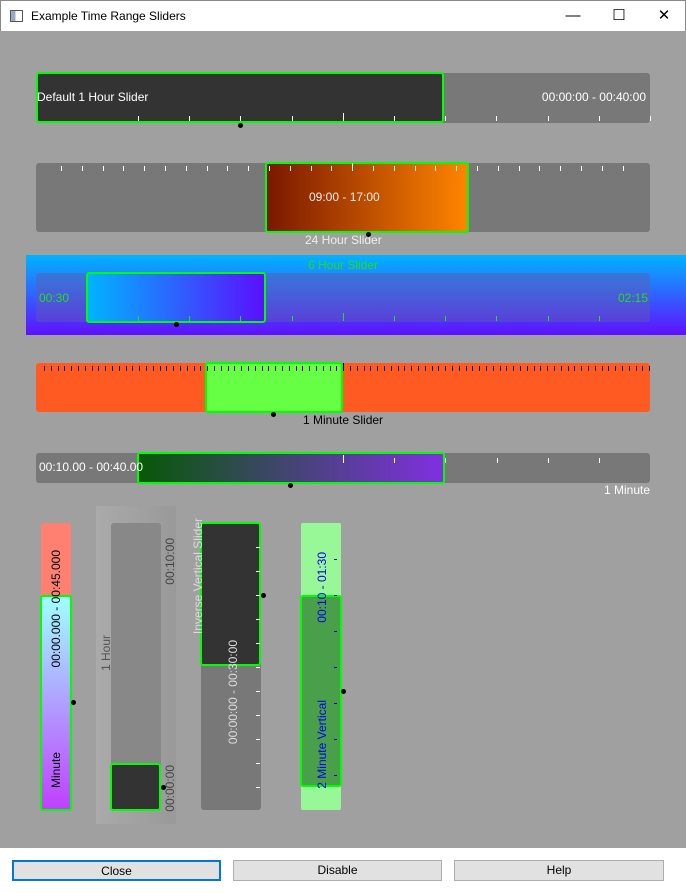 This screenshot has height=893, width=686. Describe the element at coordinates (573, 15) in the screenshot. I see `minimize-icon: —` at that location.